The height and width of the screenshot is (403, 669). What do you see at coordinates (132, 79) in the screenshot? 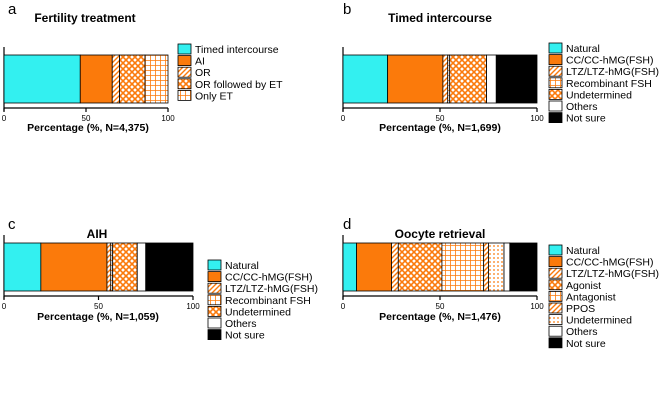
I see `bar-segment-or-followed-by-et` at bounding box center [132, 79].